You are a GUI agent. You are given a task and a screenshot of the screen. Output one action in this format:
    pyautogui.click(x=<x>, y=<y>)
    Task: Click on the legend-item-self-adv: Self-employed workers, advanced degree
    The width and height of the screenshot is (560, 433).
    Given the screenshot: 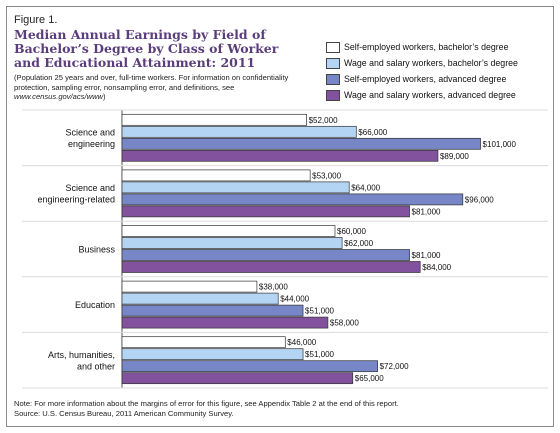 What is the action you would take?
    pyautogui.click(x=422, y=79)
    